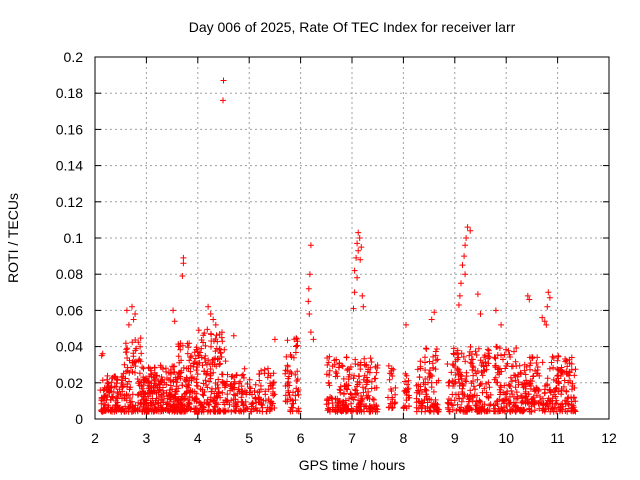 Image resolution: width=640 pixels, height=480 pixels. I want to click on y-tick-label: 0.06, so click(69, 310).